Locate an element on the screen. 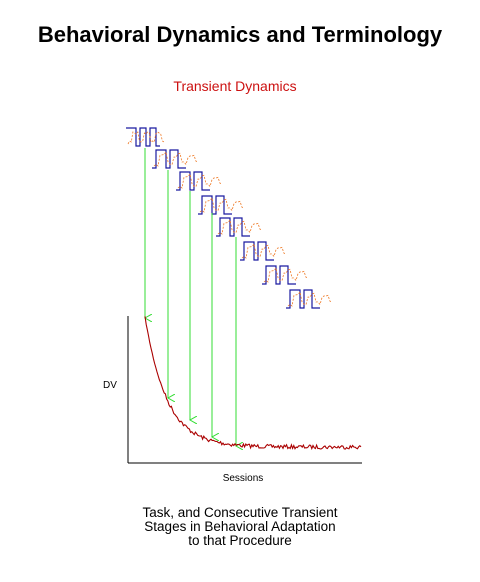  x-axis-label: Sessions is located at coordinates (243, 478).